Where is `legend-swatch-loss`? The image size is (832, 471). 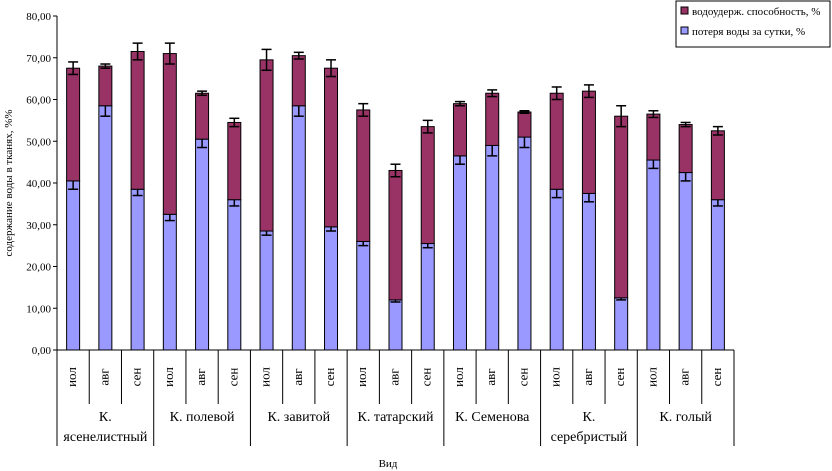
legend-swatch-loss is located at coordinates (684, 30).